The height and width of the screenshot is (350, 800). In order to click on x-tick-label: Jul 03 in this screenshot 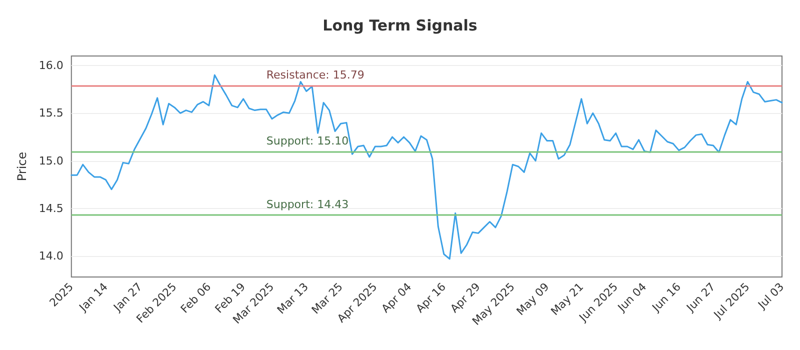, I will do `click(770, 296)`.